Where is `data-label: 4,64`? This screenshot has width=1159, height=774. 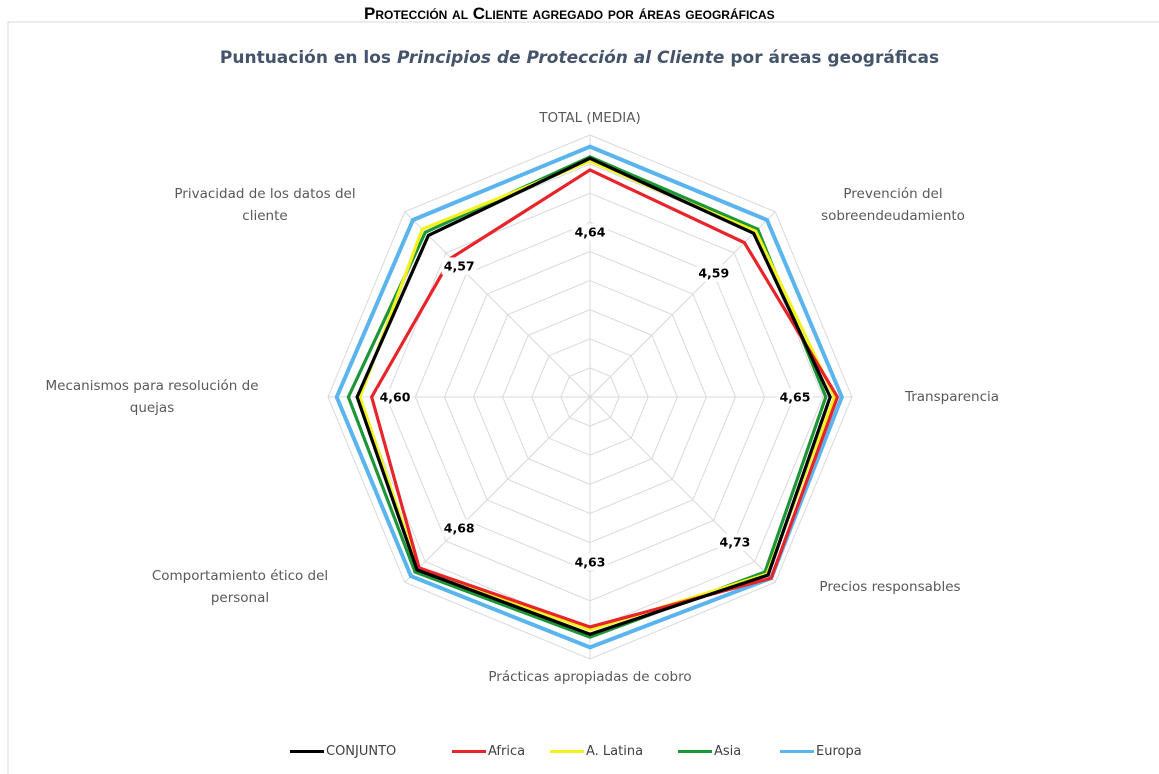
data-label: 4,64 is located at coordinates (590, 232).